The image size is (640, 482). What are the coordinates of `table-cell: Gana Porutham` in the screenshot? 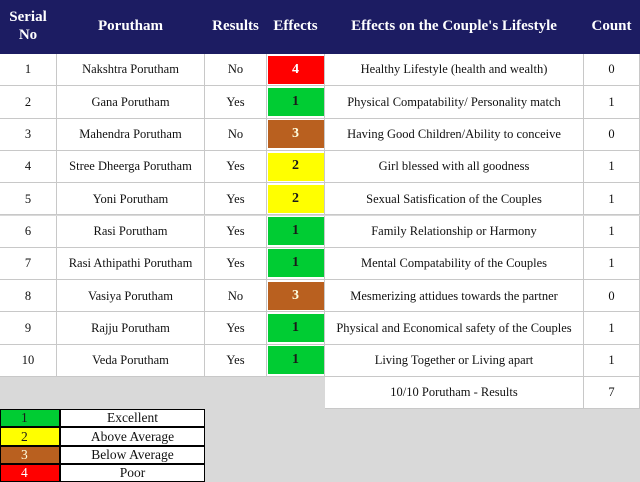 It's located at (131, 102).